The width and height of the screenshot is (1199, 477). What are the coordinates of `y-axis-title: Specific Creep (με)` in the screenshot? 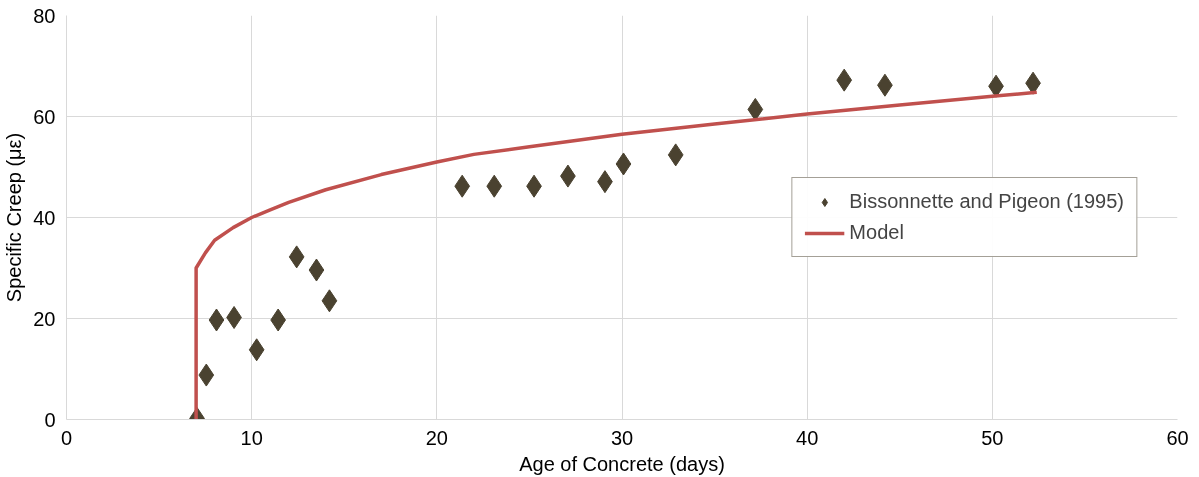 It's located at (14, 217).